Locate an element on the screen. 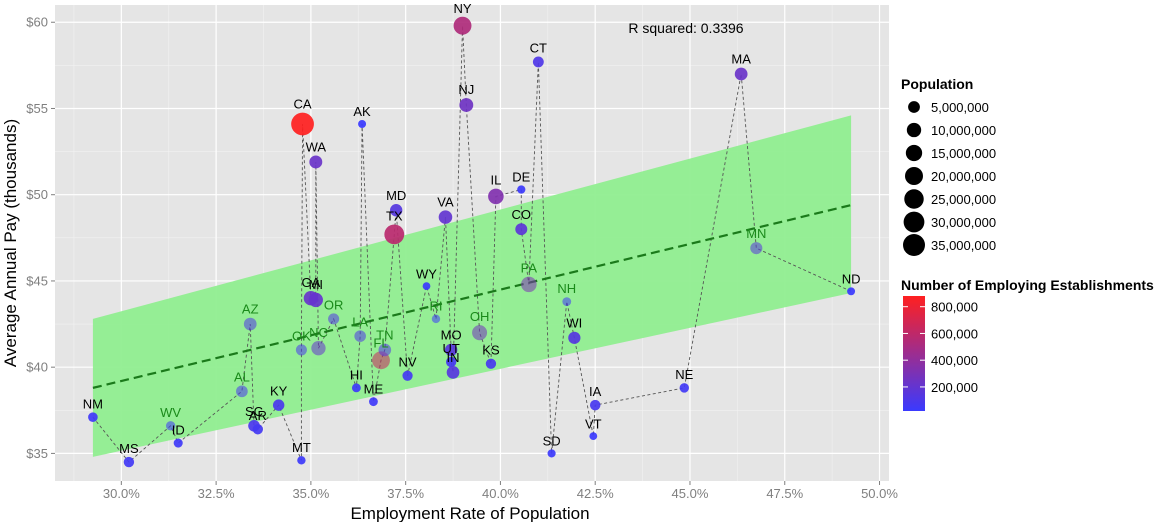  label-oh: OH is located at coordinates (480, 316).